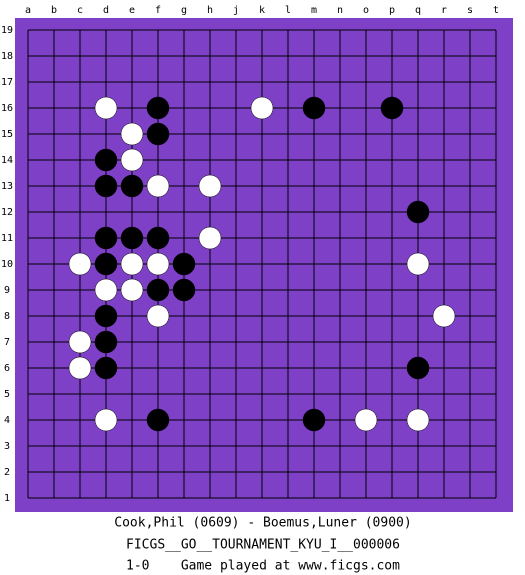 Image resolution: width=525 pixels, height=575 pixels. What do you see at coordinates (470, 10) in the screenshot?
I see `column-label: s` at bounding box center [470, 10].